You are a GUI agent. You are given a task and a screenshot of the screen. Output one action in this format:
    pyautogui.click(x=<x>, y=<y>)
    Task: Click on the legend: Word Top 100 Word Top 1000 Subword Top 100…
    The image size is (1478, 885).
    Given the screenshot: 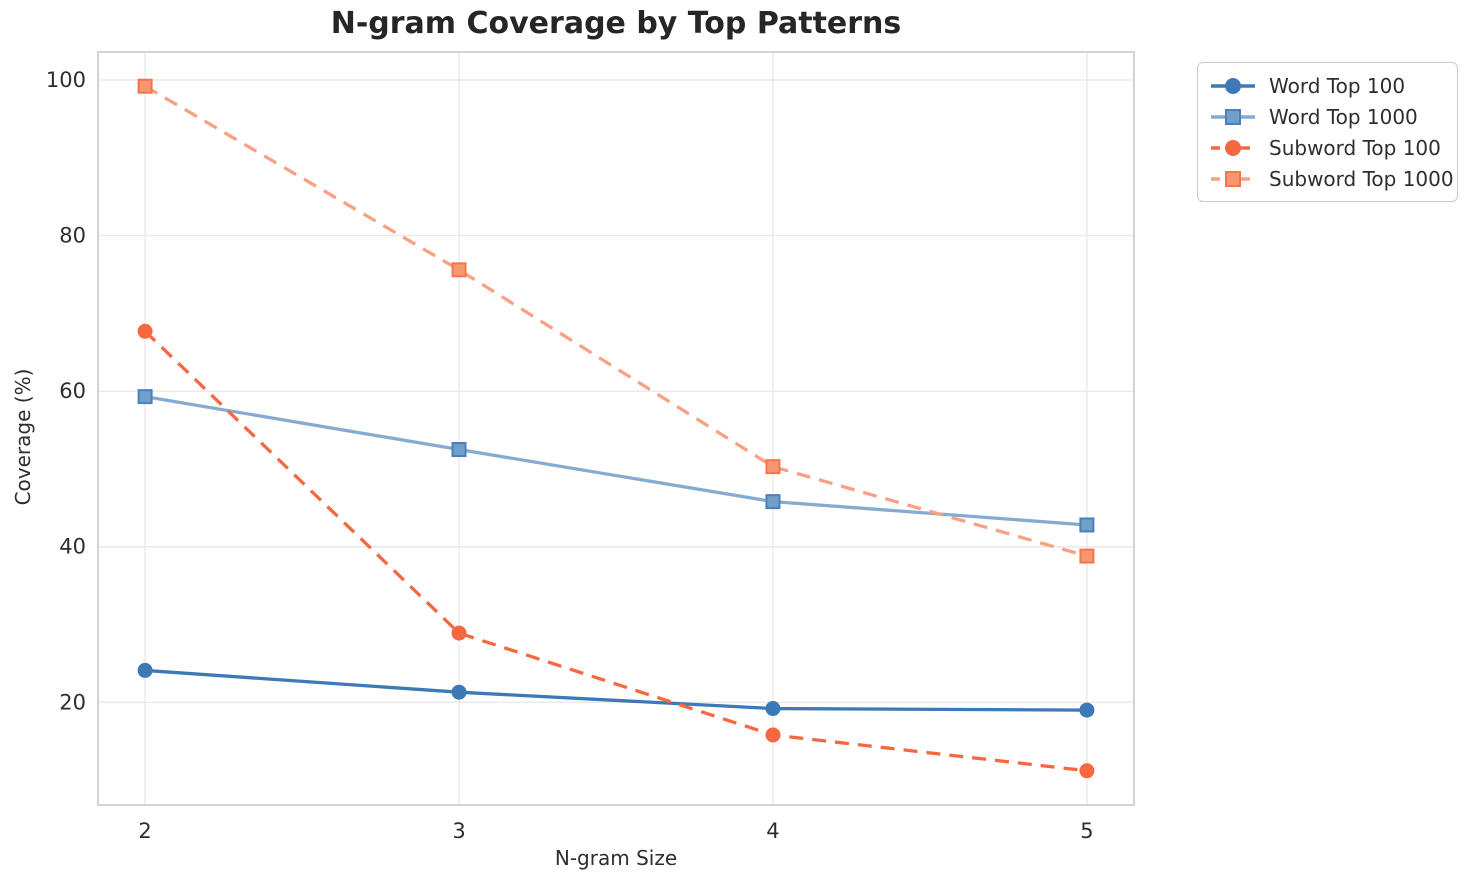 What is the action you would take?
    pyautogui.click(x=1327, y=132)
    